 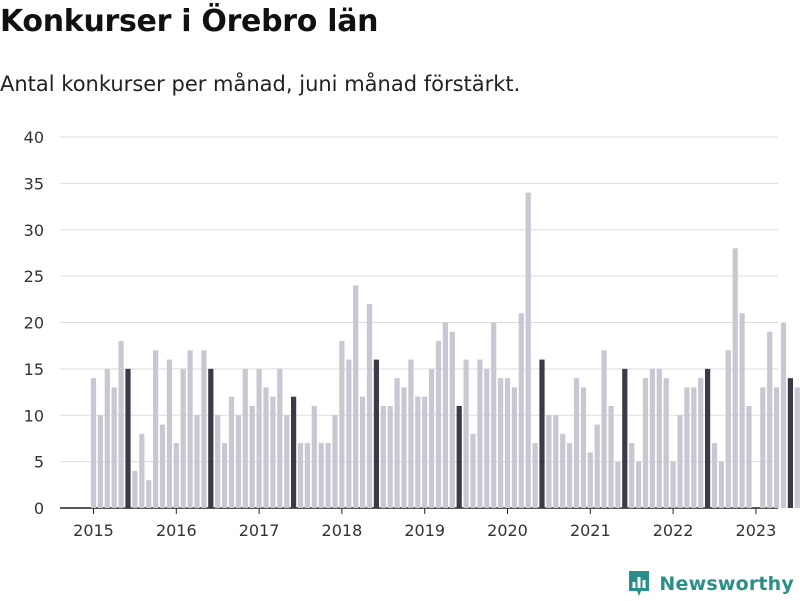 I want to click on x-tick-label: 2019, so click(x=424, y=530).